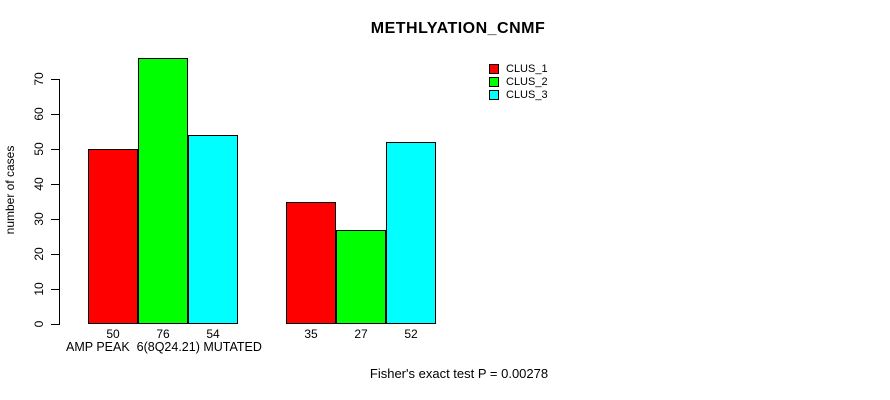  I want to click on y-tick-label: 30, so click(39, 219).